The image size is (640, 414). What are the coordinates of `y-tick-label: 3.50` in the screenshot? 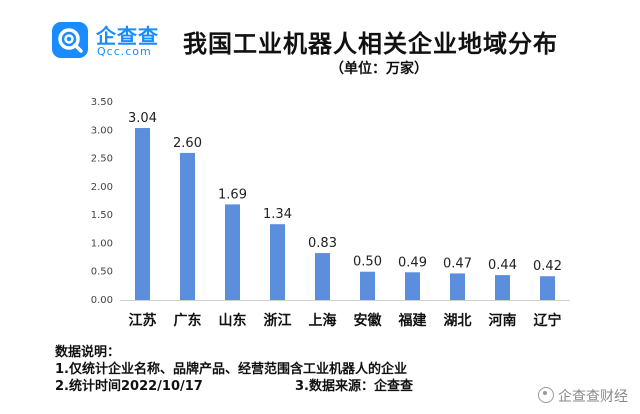 It's located at (102, 102).